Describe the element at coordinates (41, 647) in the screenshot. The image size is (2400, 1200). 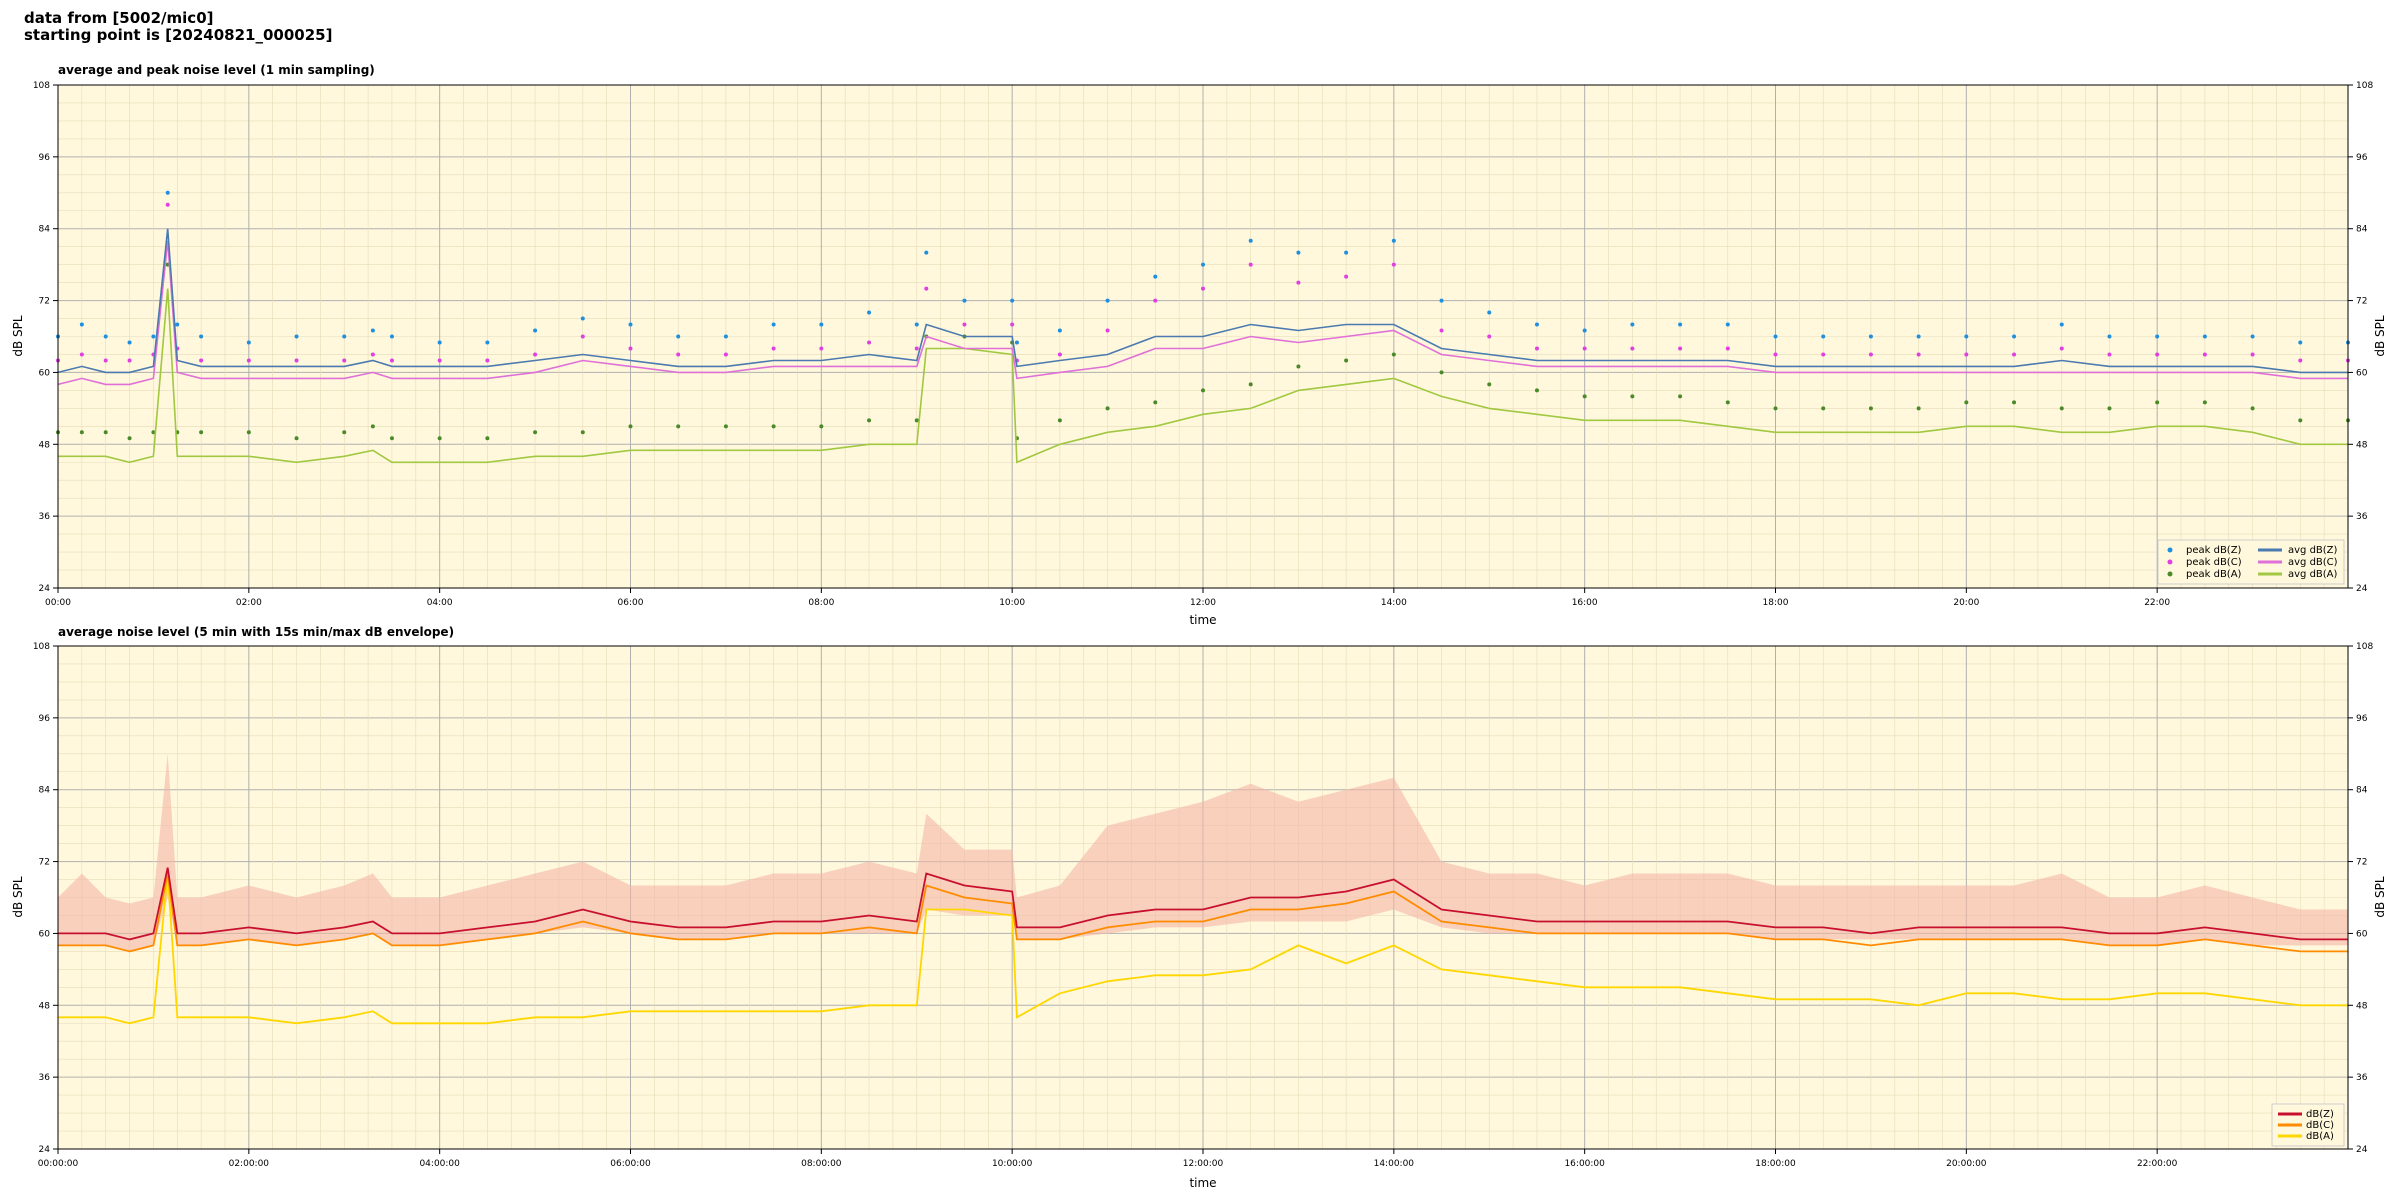
I see `y-tick-label: 108` at that location.